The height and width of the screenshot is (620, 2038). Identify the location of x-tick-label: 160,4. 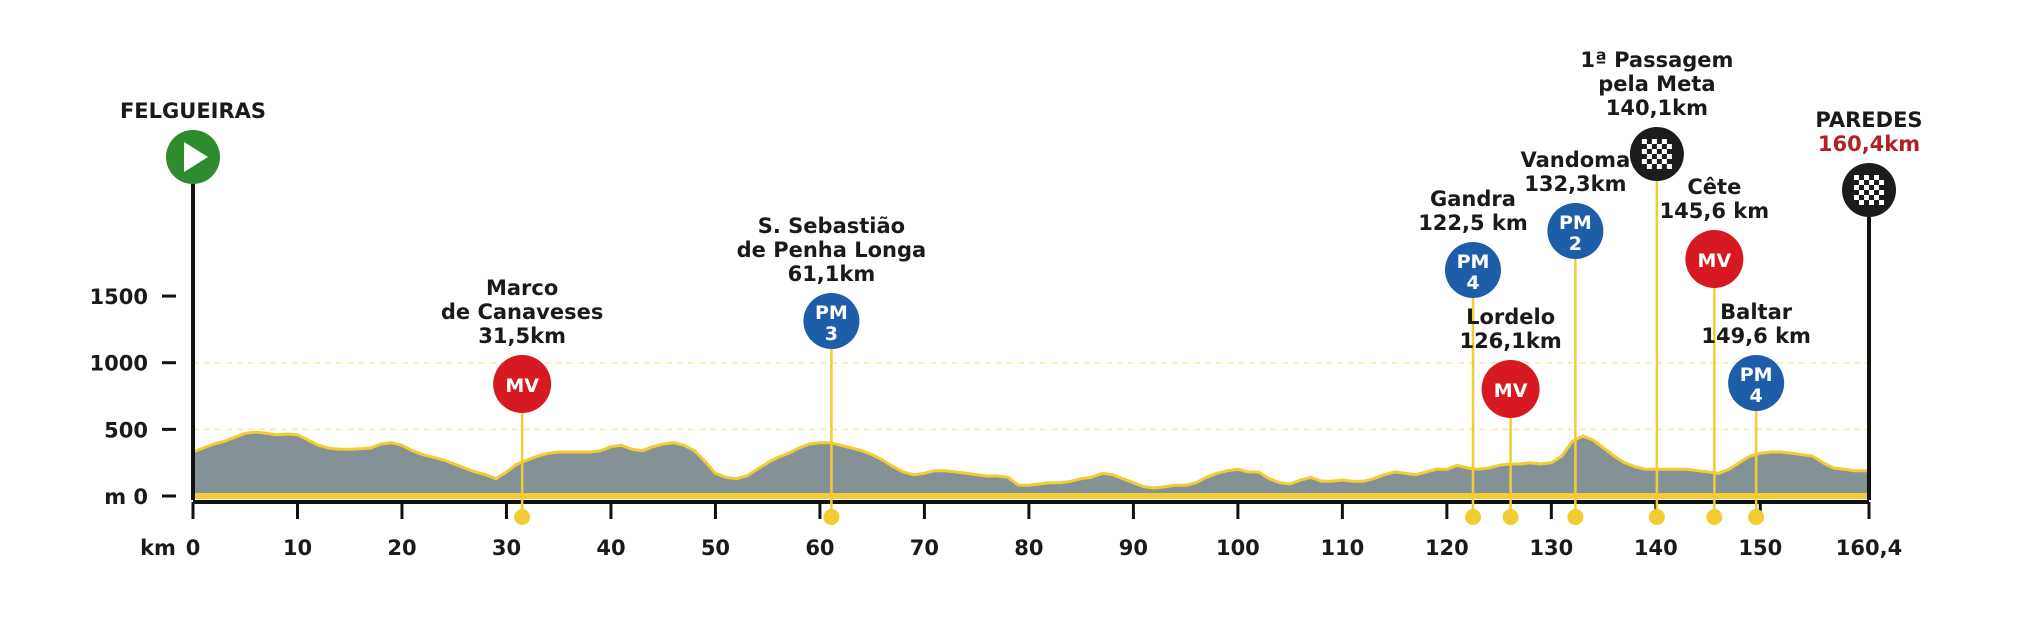
(1869, 548).